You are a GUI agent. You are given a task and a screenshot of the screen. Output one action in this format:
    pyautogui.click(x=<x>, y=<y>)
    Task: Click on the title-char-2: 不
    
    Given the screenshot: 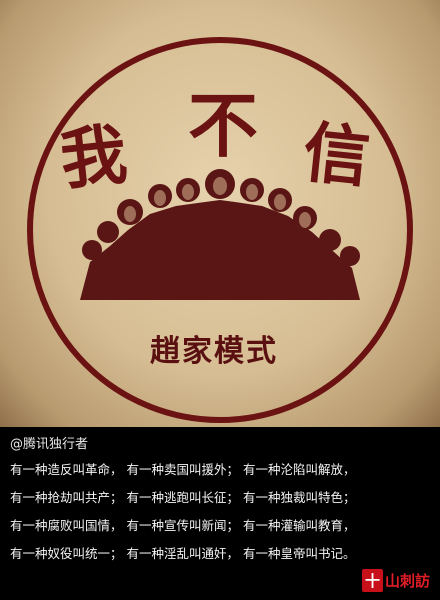 What is the action you would take?
    pyautogui.click(x=223, y=125)
    